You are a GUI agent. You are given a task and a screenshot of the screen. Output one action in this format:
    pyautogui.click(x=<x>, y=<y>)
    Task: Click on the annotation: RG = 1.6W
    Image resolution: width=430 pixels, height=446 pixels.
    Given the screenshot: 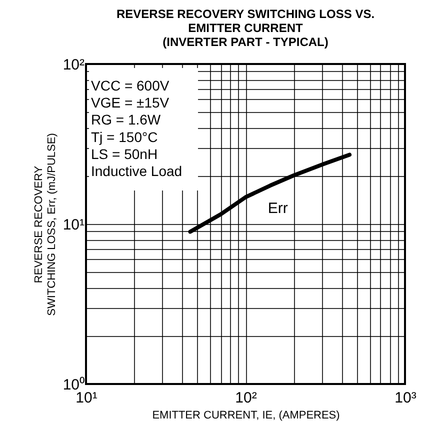 What is the action you would take?
    pyautogui.click(x=126, y=120)
    